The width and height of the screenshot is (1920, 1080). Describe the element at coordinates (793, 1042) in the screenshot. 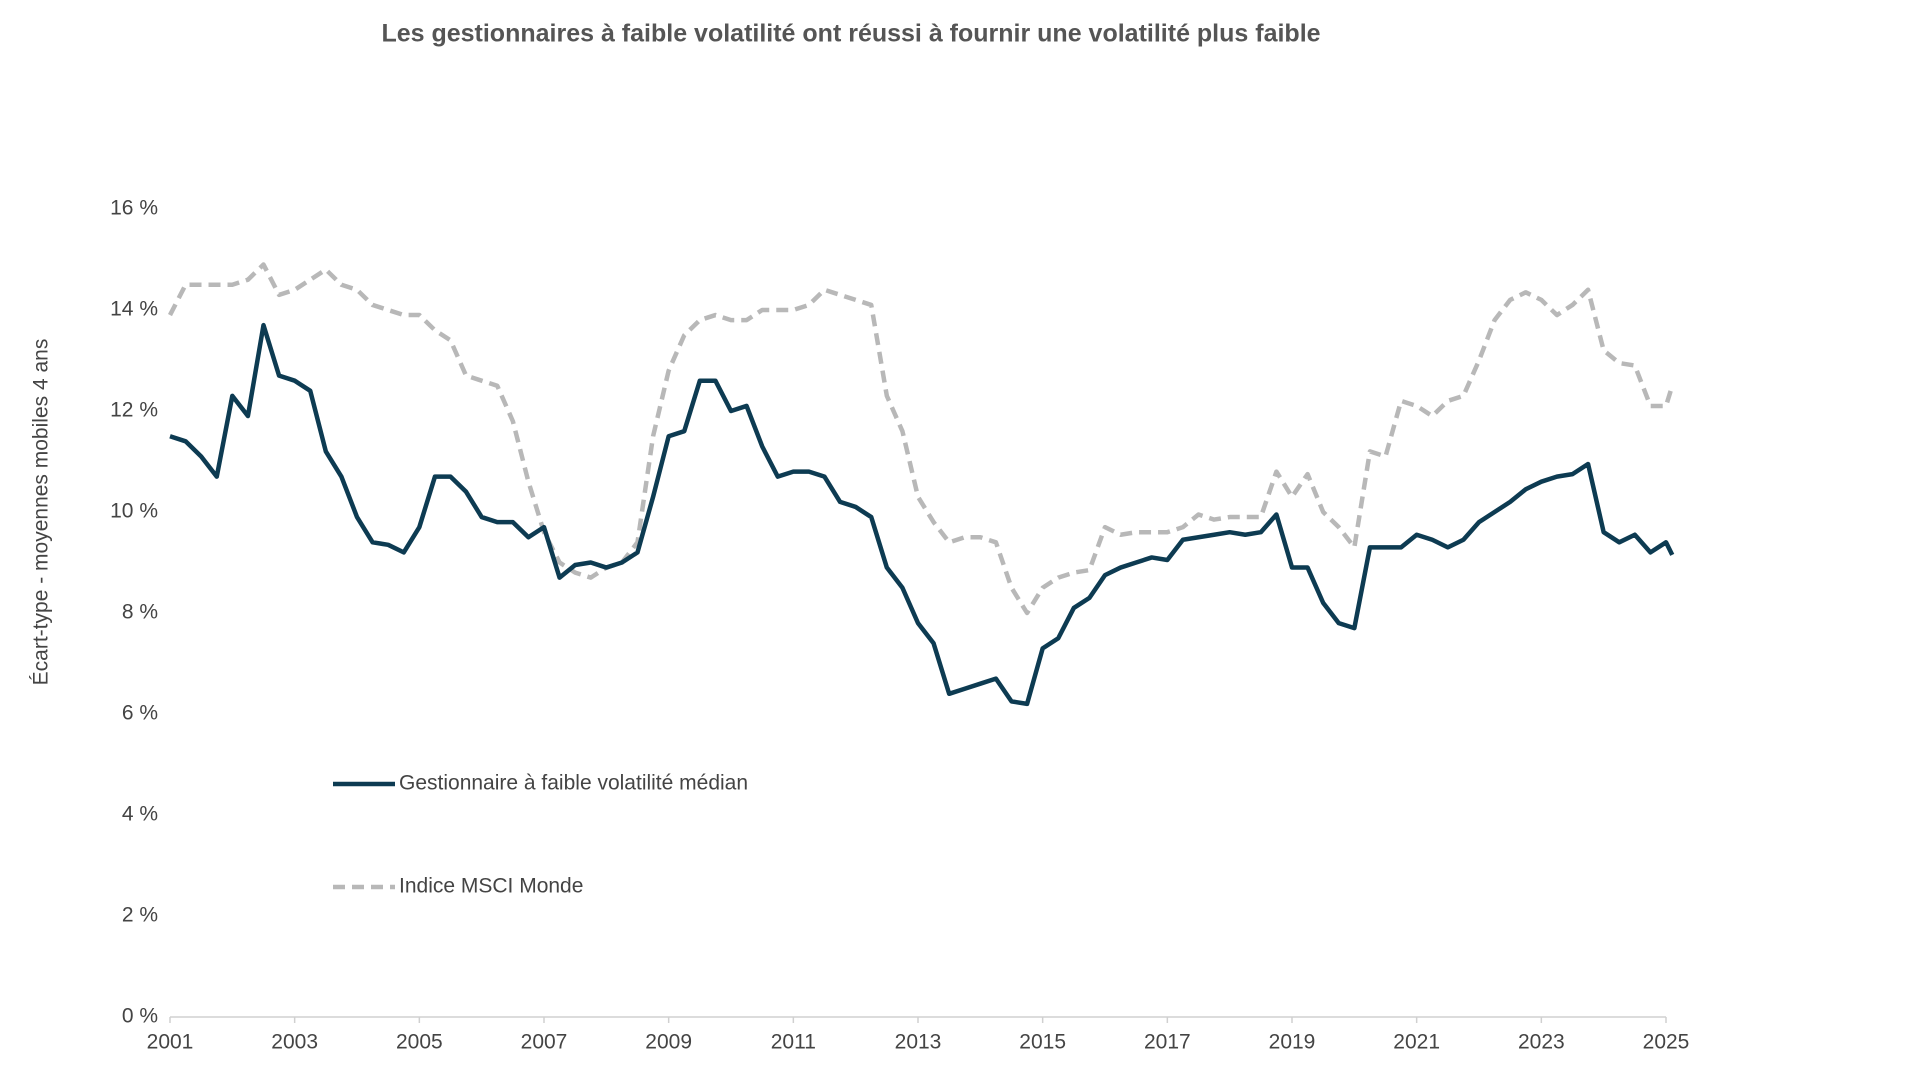

I see `x-tick-label: 2011` at that location.